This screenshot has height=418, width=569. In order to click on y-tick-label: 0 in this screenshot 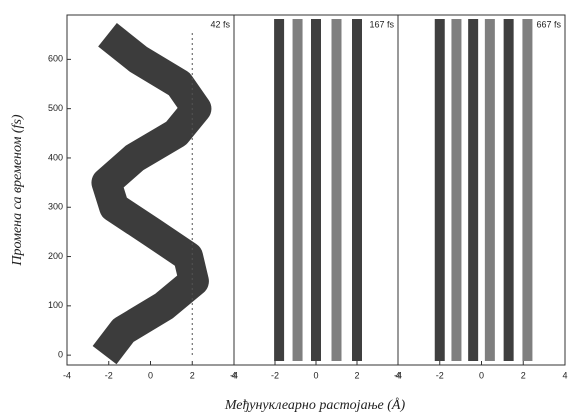, I will do `click(60, 355)`.